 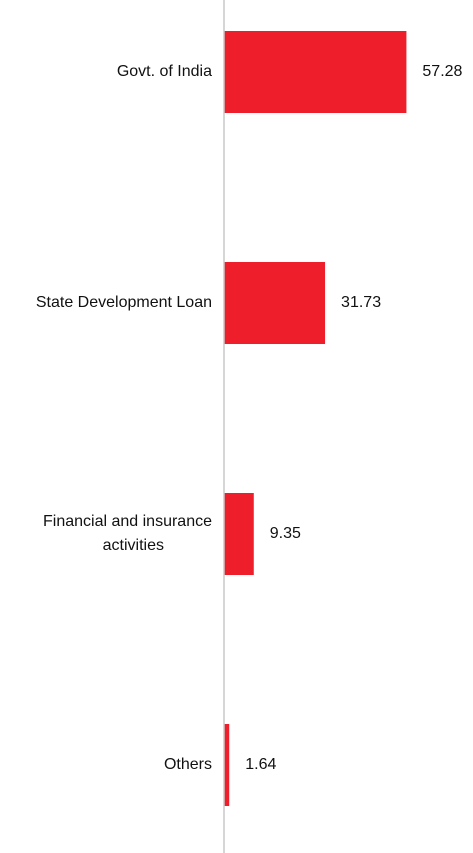 What do you see at coordinates (260, 764) in the screenshot?
I see `value-label-3: 1.64` at bounding box center [260, 764].